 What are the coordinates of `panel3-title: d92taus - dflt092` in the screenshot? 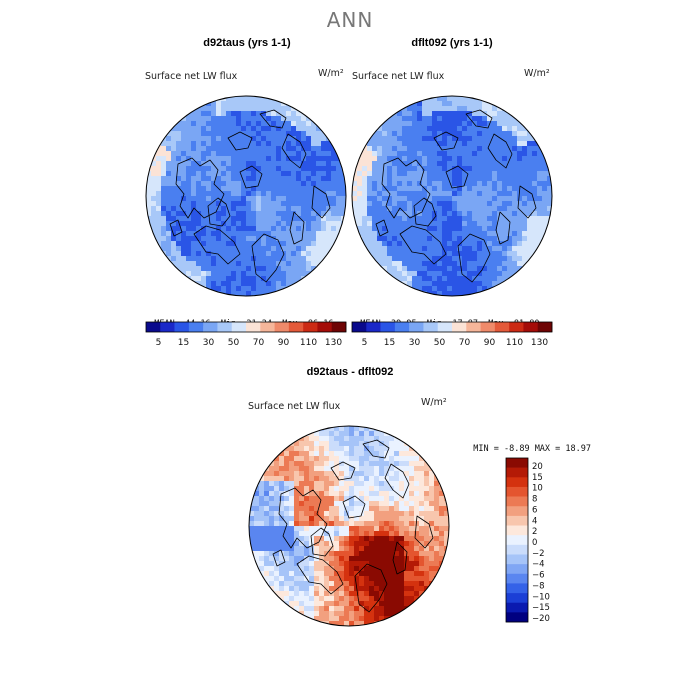 It's located at (350, 372).